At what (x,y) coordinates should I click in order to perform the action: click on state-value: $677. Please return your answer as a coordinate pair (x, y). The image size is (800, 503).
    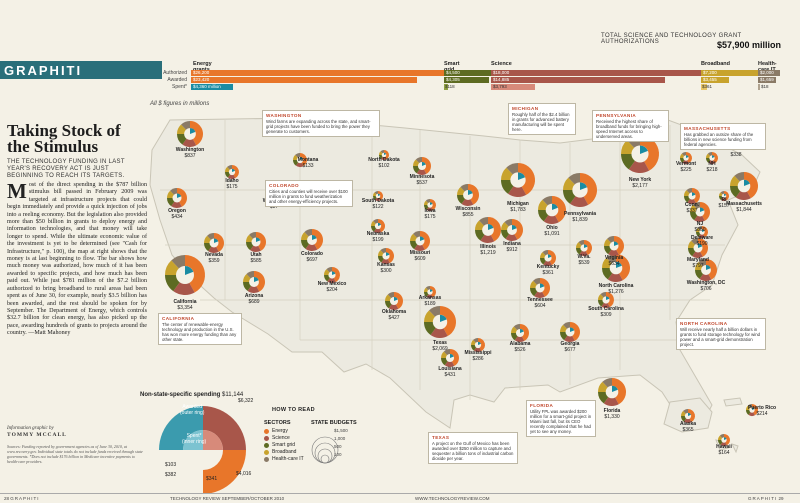
    Looking at the image, I should click on (570, 349).